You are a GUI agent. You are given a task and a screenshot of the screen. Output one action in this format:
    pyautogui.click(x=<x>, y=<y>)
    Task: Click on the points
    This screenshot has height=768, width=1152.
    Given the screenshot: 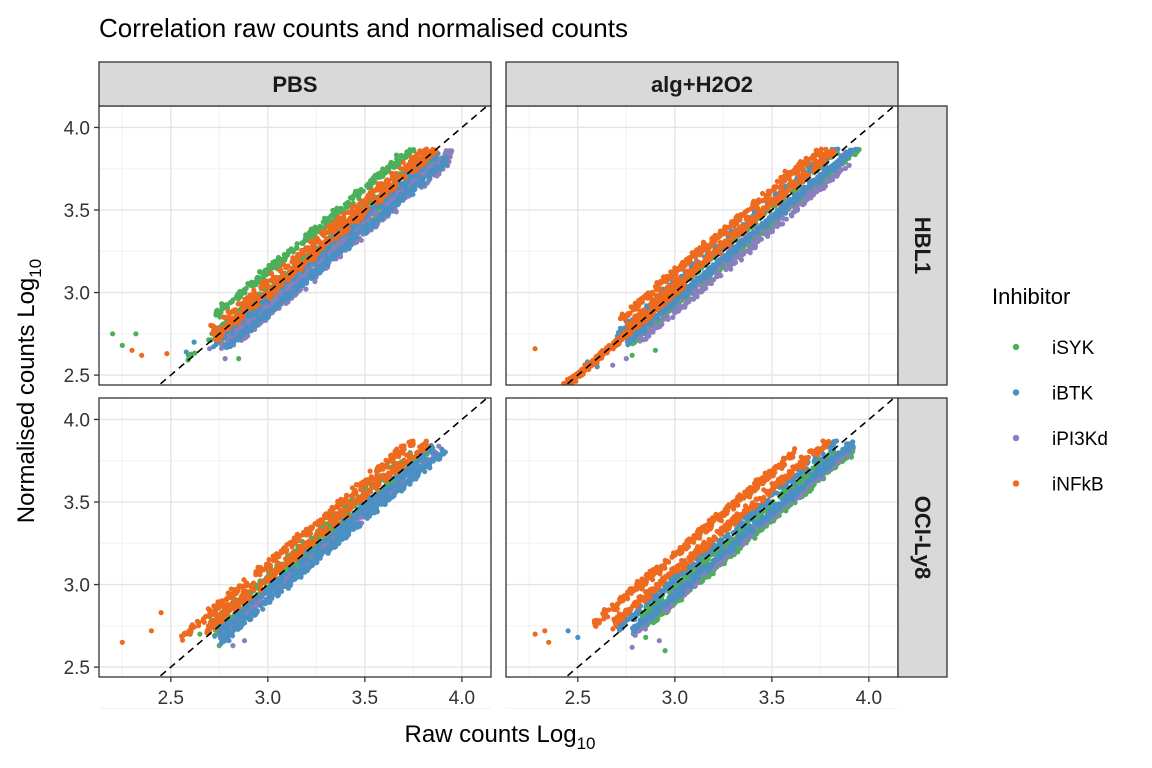 What is the action you would take?
    pyautogui.click(x=282, y=254)
    